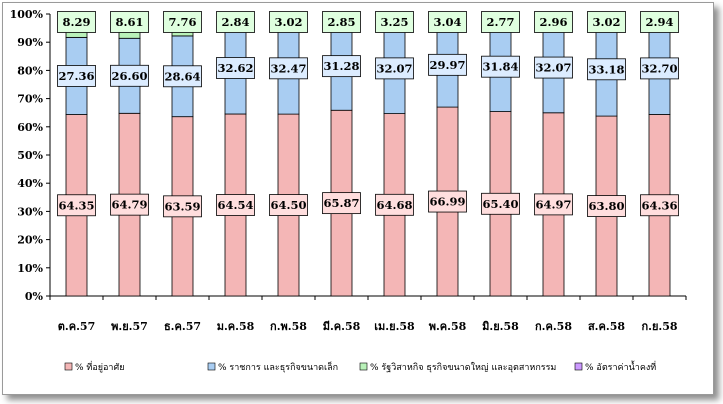  I want to click on x-tick-label: ธ.ค.57, so click(182, 326).